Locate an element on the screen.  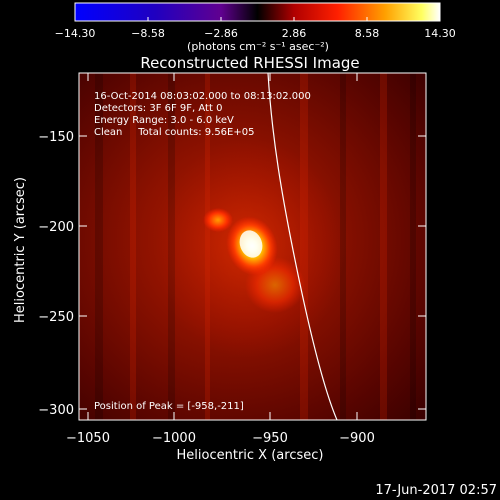
info-detectors: Detectors: 3F 6F 9F, Att 0 is located at coordinates (158, 108).